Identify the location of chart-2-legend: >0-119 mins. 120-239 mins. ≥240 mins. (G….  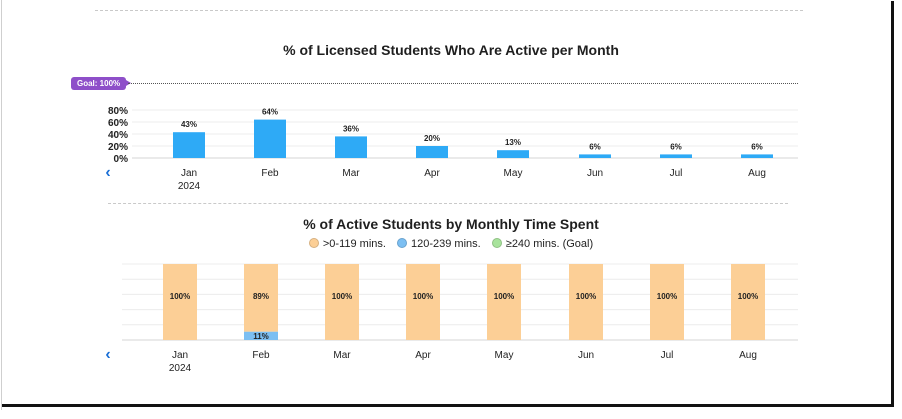
(451, 244).